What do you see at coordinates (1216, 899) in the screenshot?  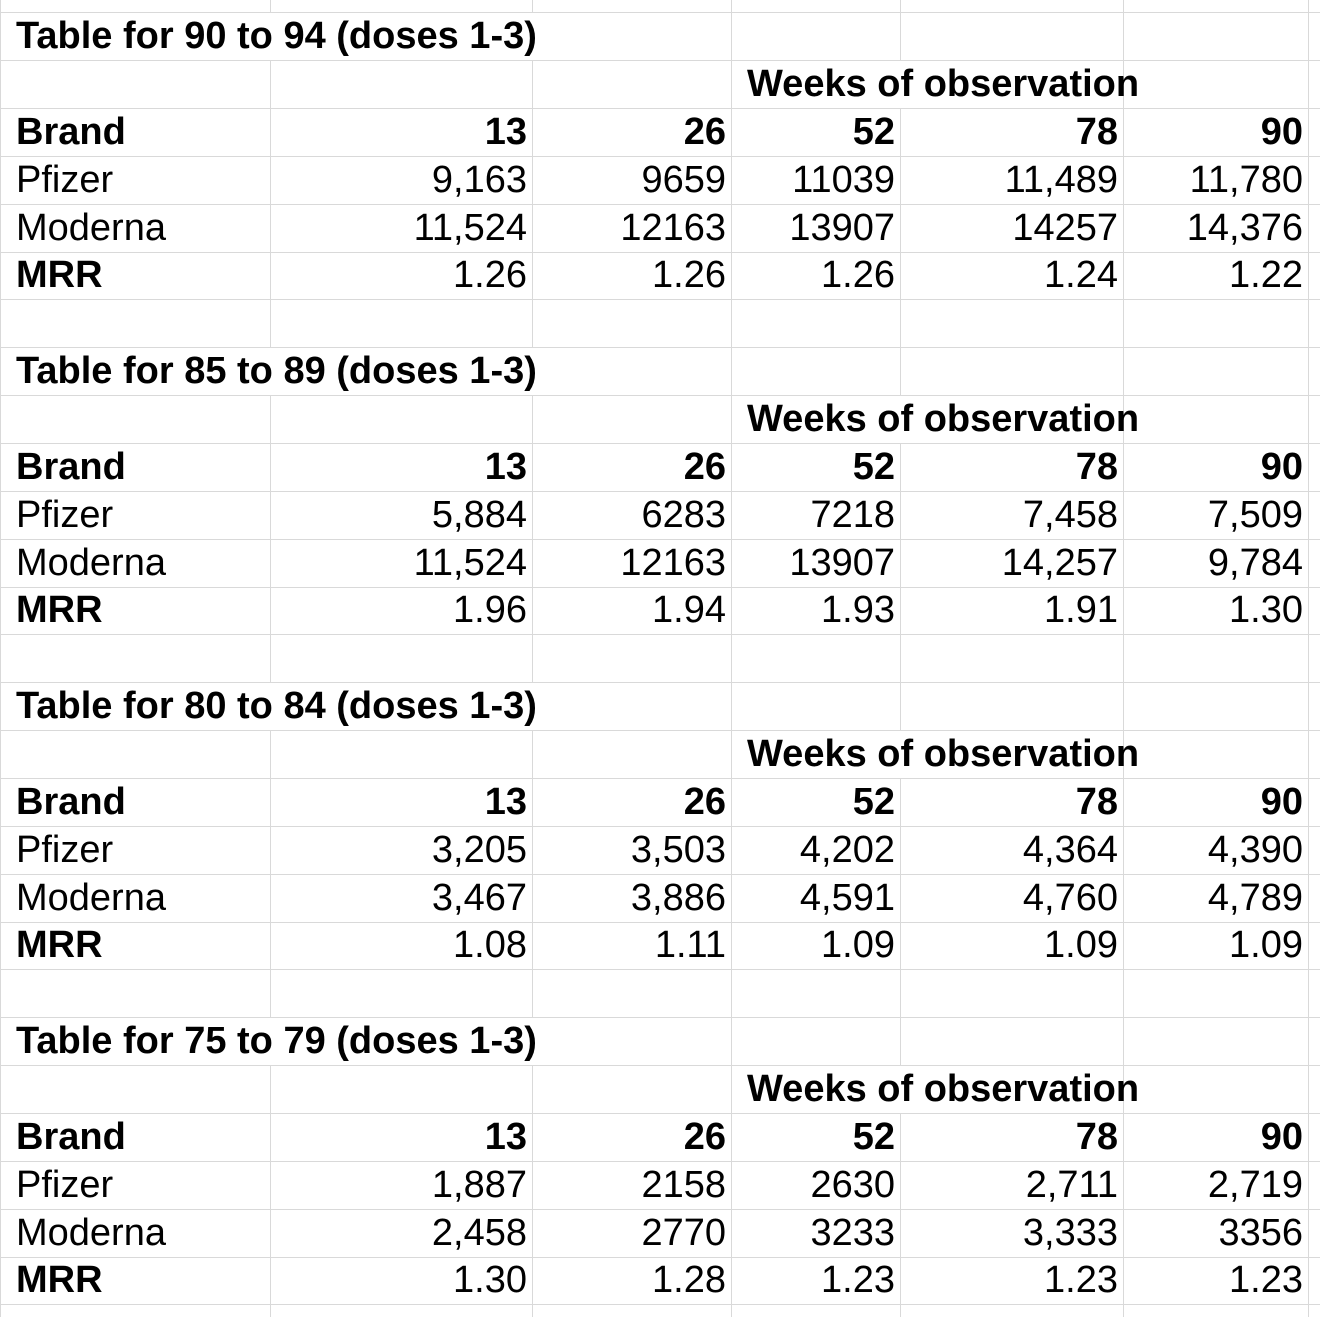 I see `value-cell: 4,789` at bounding box center [1216, 899].